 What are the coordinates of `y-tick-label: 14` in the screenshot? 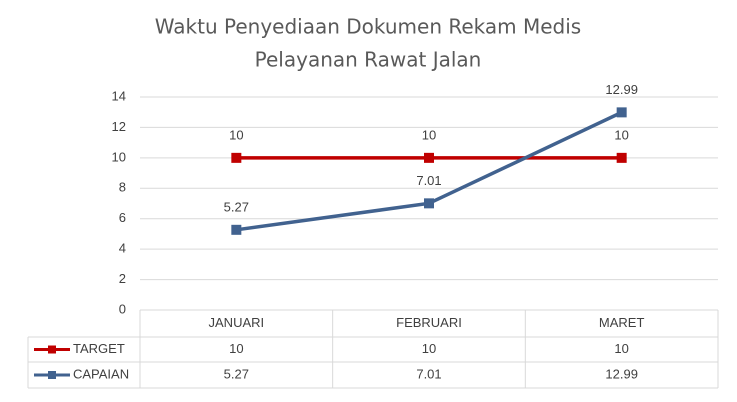 It's located at (119, 95).